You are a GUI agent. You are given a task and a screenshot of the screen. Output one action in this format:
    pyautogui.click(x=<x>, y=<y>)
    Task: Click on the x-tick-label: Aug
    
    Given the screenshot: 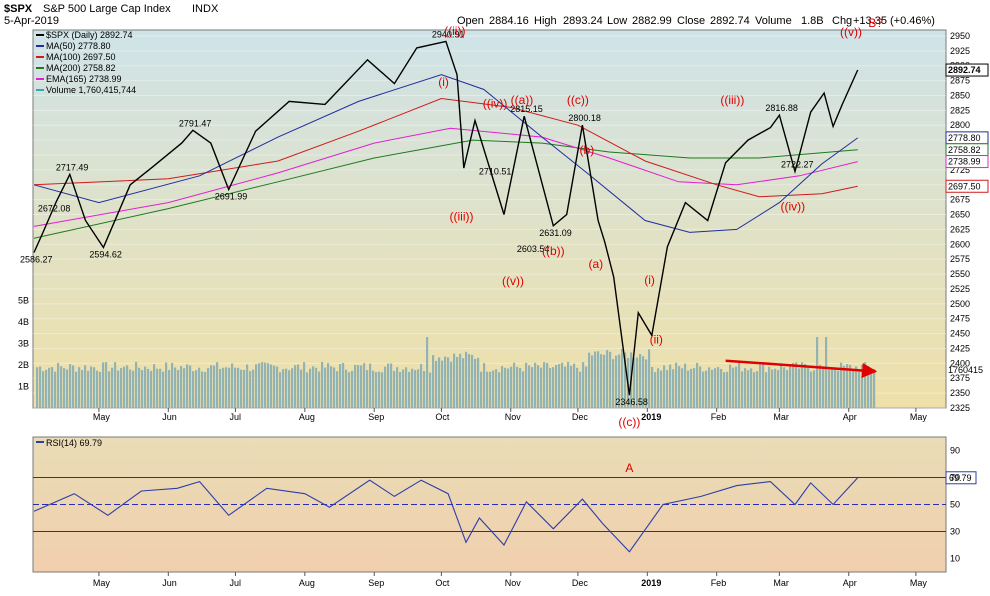 What is the action you would take?
    pyautogui.click(x=307, y=417)
    